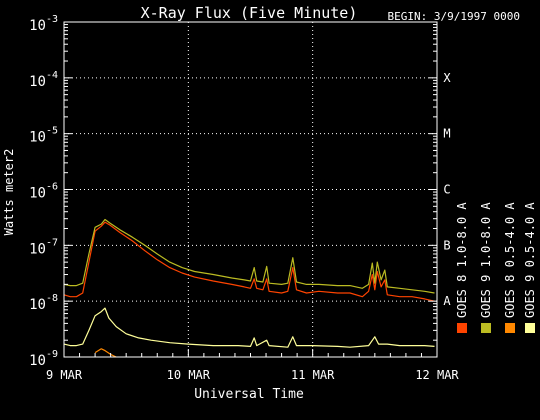 The width and height of the screenshot is (540, 420). I want to click on x-tick-label: 9 MAR, so click(64, 375).